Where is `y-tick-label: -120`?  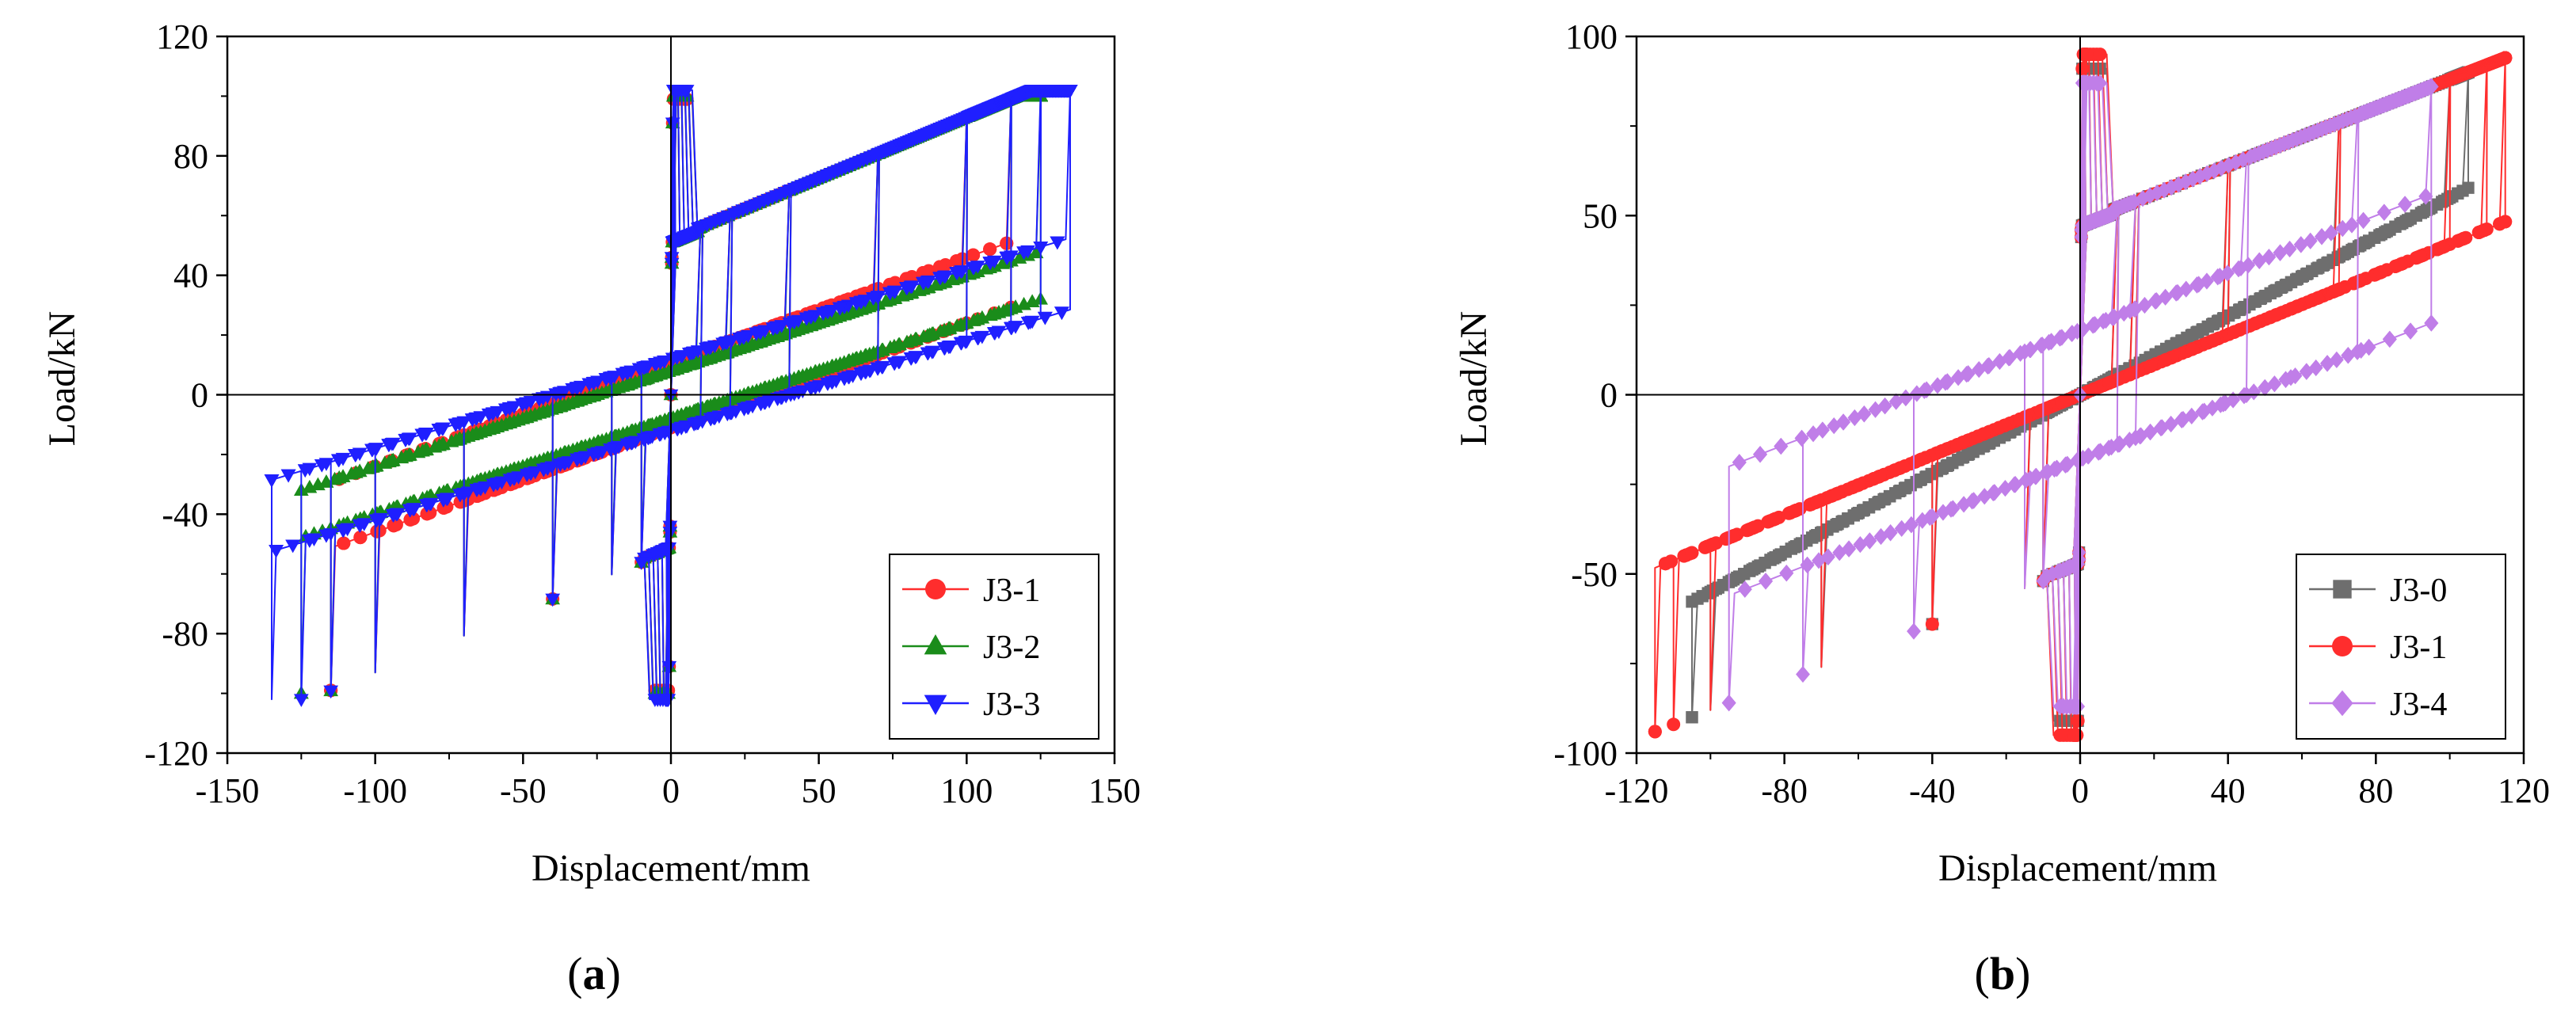 y-tick-label: -120 is located at coordinates (176, 753).